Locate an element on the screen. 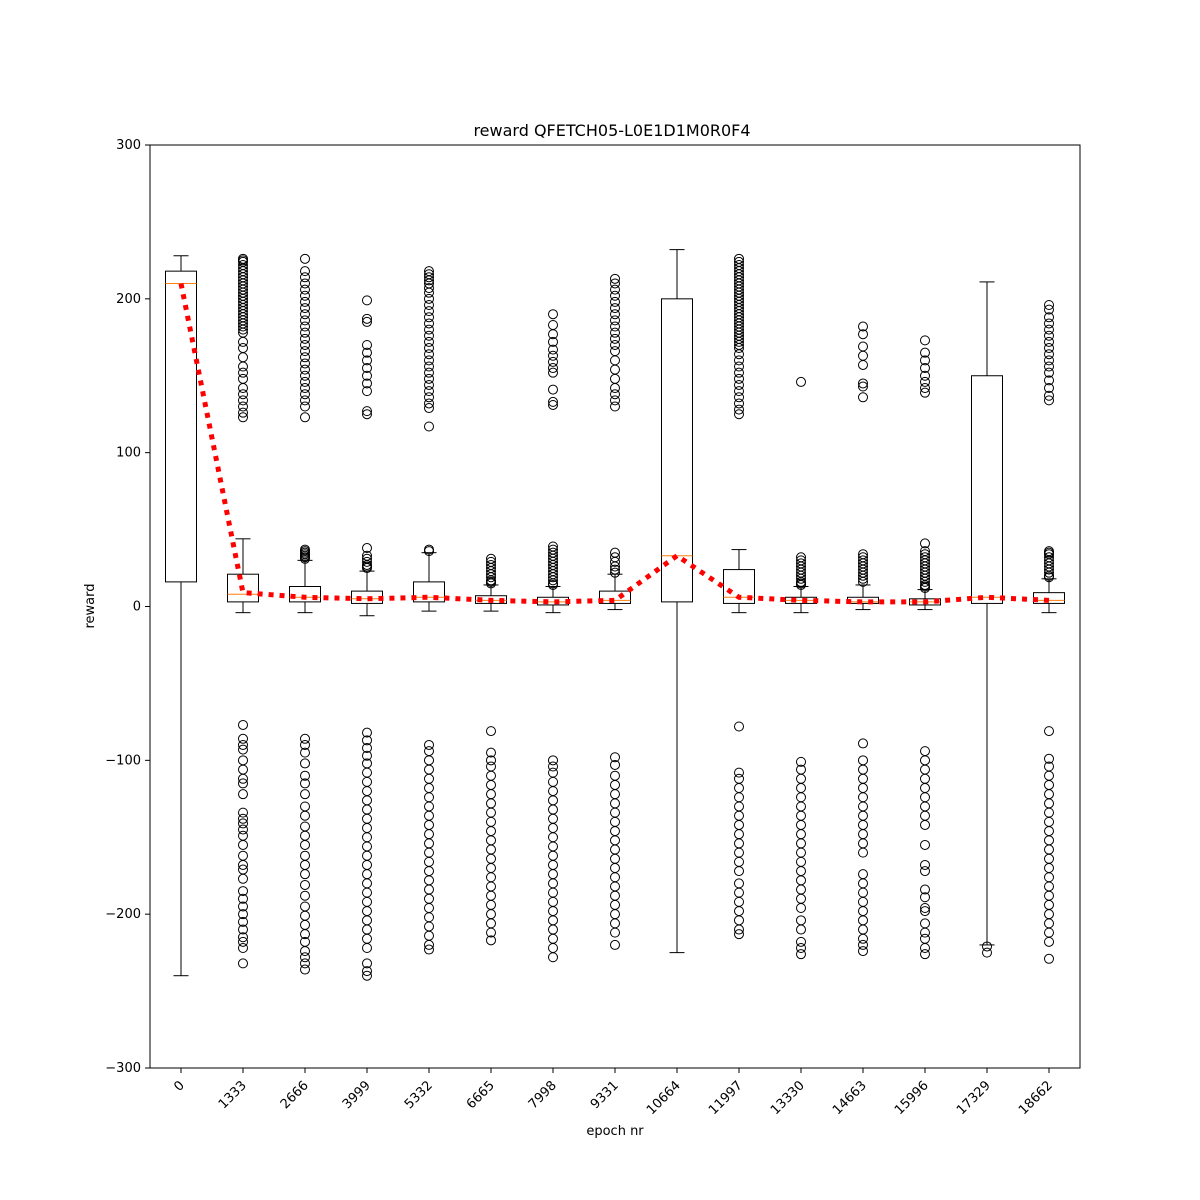 This screenshot has height=1200, width=1200. chart-title: reward QFETCH05-L0E1D1M0R0F4 is located at coordinates (611, 130).